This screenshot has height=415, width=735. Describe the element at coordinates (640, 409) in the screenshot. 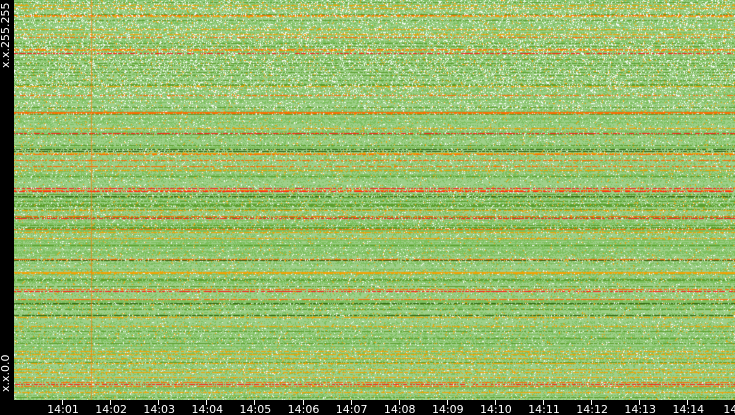

I see `x-tick-label: 14:13` at that location.